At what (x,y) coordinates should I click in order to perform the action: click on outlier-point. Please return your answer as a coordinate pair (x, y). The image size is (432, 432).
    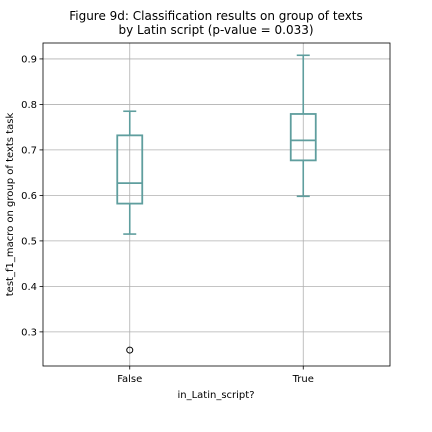
    Looking at the image, I should click on (130, 350).